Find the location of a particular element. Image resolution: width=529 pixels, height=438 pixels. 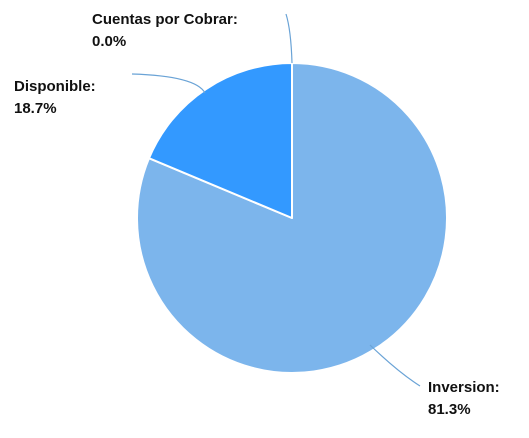

pie-label-name-3: Disponible: is located at coordinates (55, 86).